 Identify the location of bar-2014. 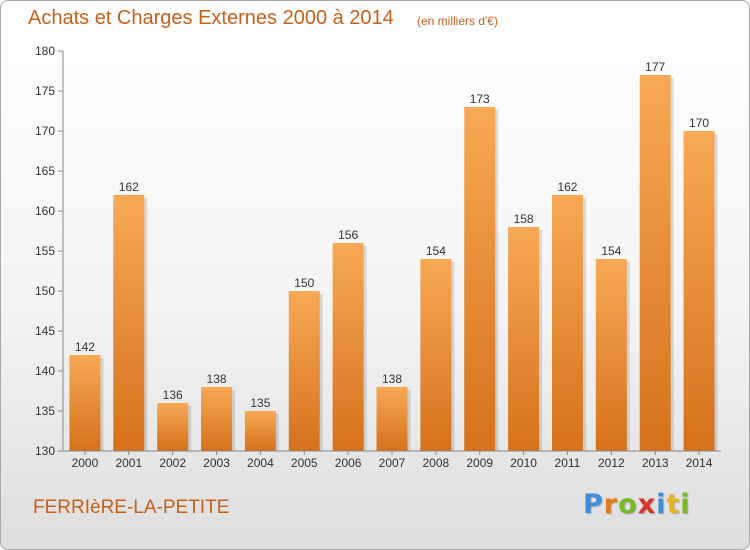
(699, 291).